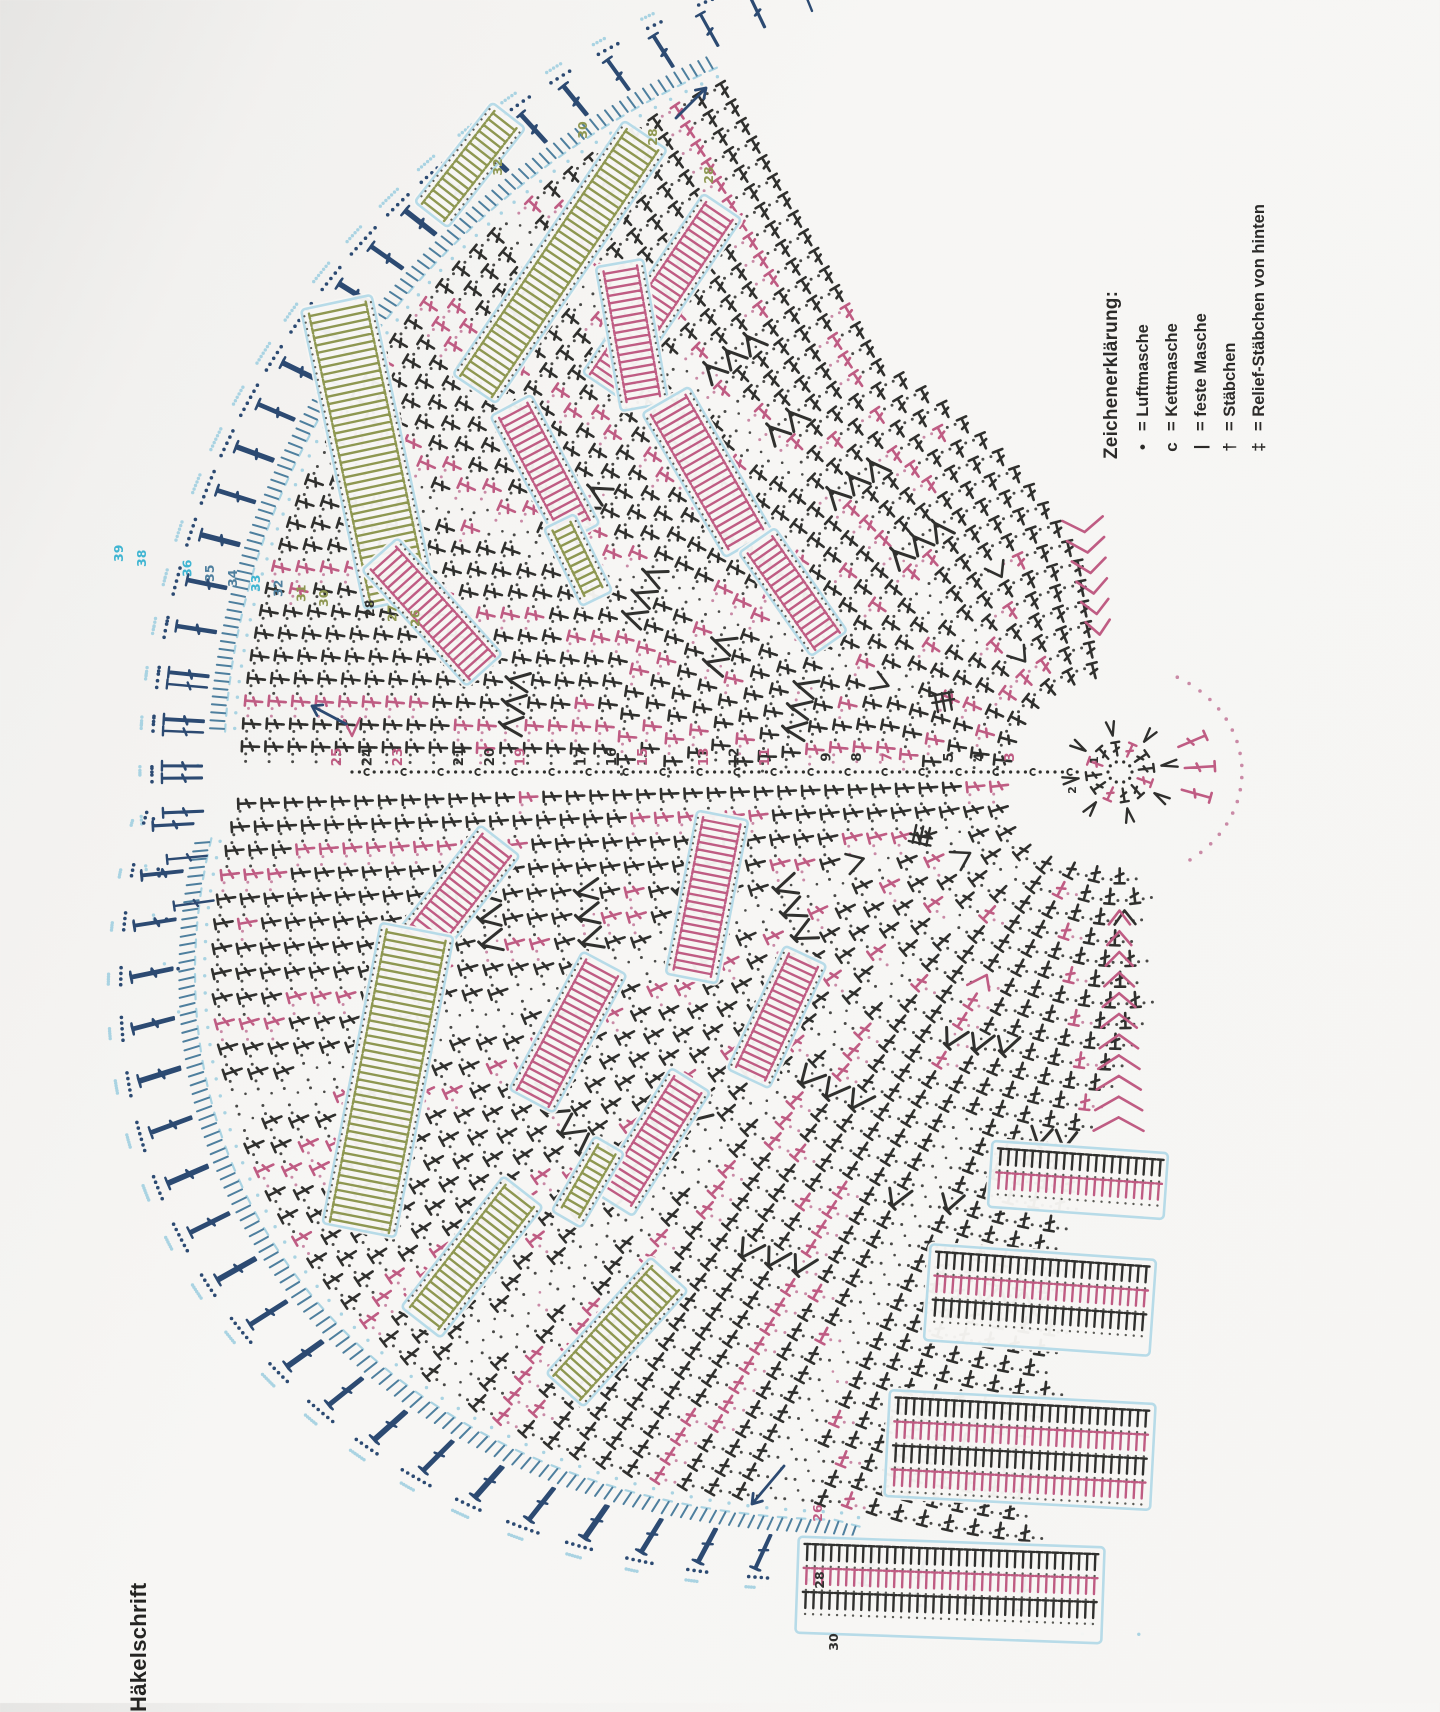 Image resolution: width=1440 pixels, height=1712 pixels. Describe the element at coordinates (612, 757) in the screenshot. I see `row-number: 16` at that location.